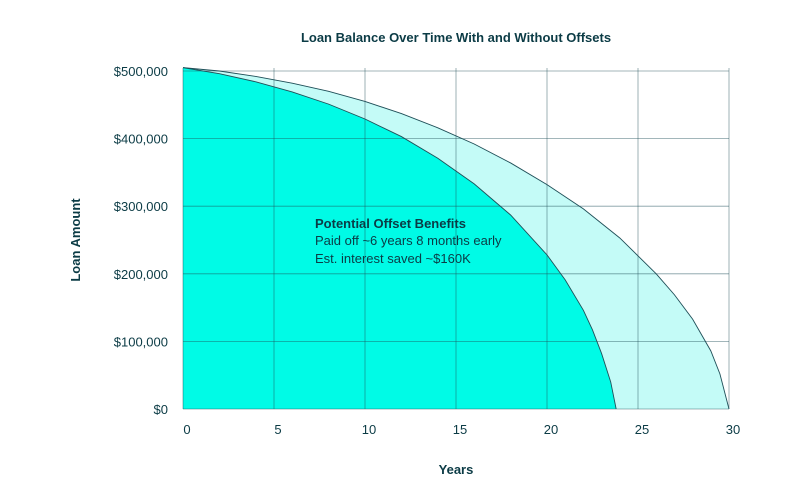  I want to click on y-axis-label: Loan Amount, so click(75, 240).